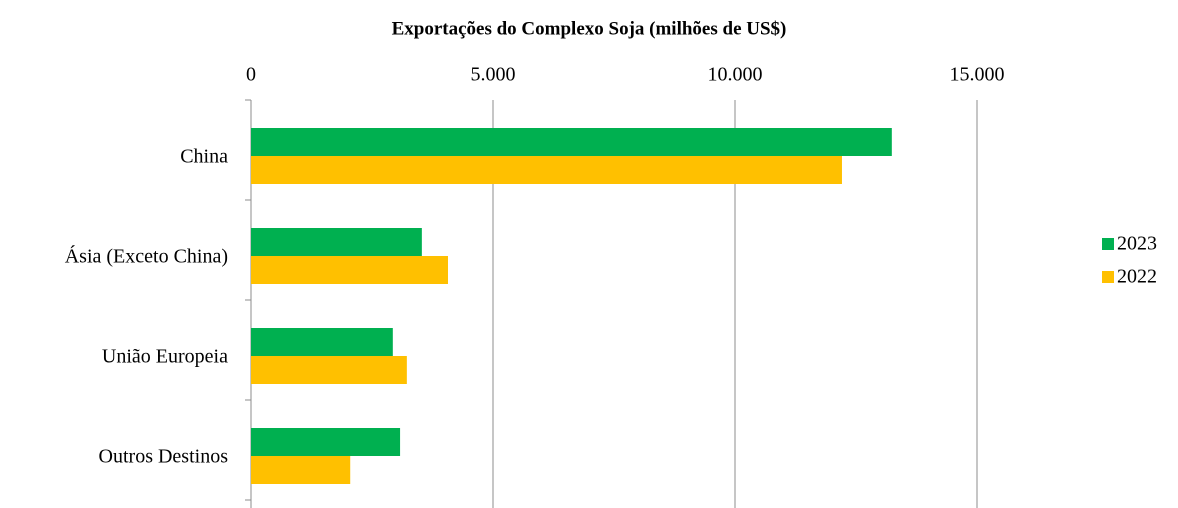  What do you see at coordinates (493, 75) in the screenshot?
I see `x-tick-label: 5.000` at bounding box center [493, 75].